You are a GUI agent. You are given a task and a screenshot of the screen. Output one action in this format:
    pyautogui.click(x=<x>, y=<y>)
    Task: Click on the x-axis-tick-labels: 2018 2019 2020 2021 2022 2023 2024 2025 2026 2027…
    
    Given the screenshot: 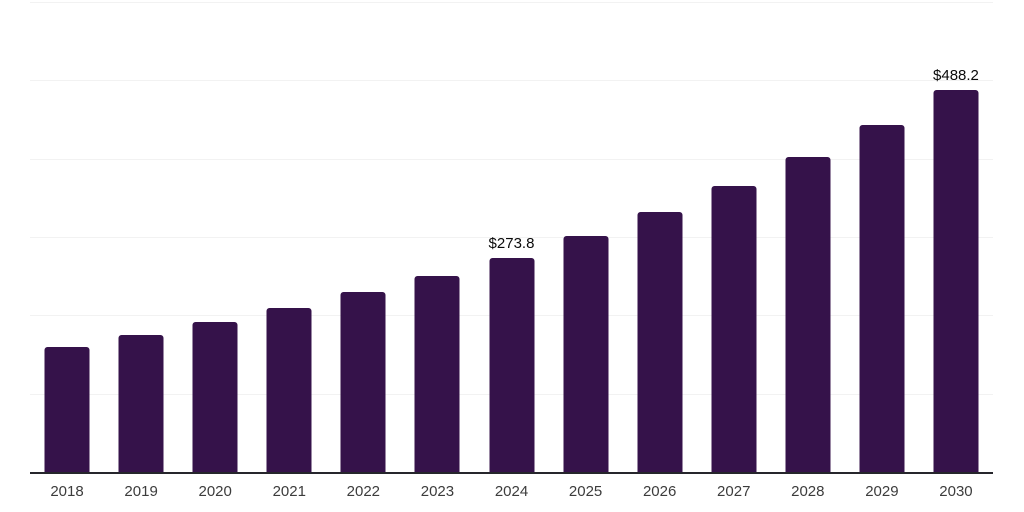 What is the action you would take?
    pyautogui.click(x=511, y=491)
    